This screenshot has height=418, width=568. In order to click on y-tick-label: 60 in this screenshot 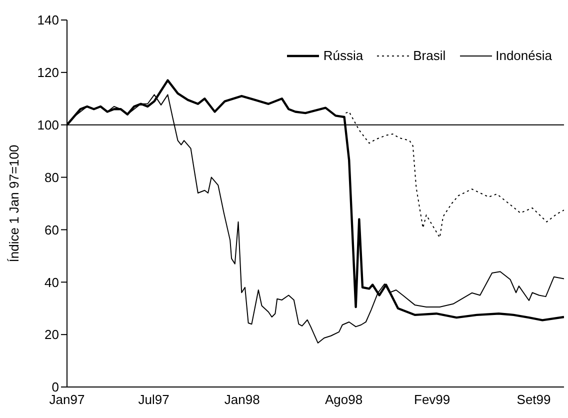, I will do `click(51, 230)`.